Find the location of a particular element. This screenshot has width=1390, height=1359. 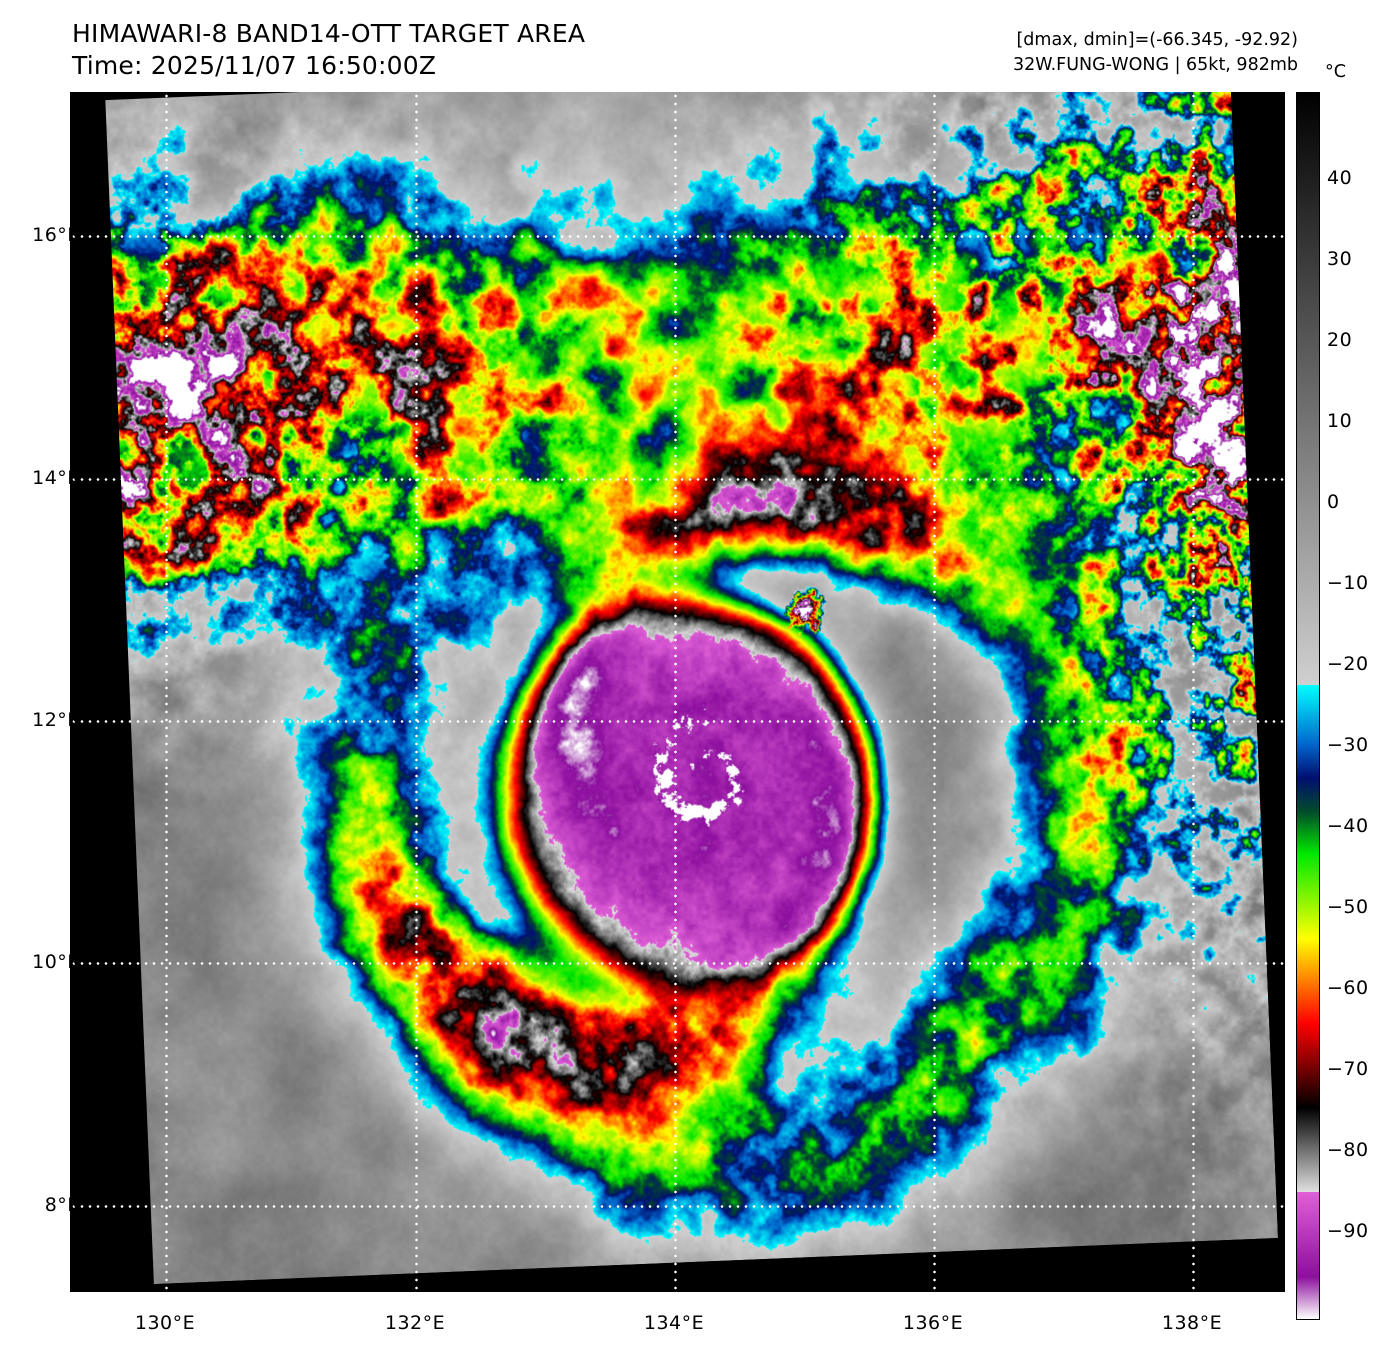

cbar-tick-n40: −40 is located at coordinates (1348, 826).